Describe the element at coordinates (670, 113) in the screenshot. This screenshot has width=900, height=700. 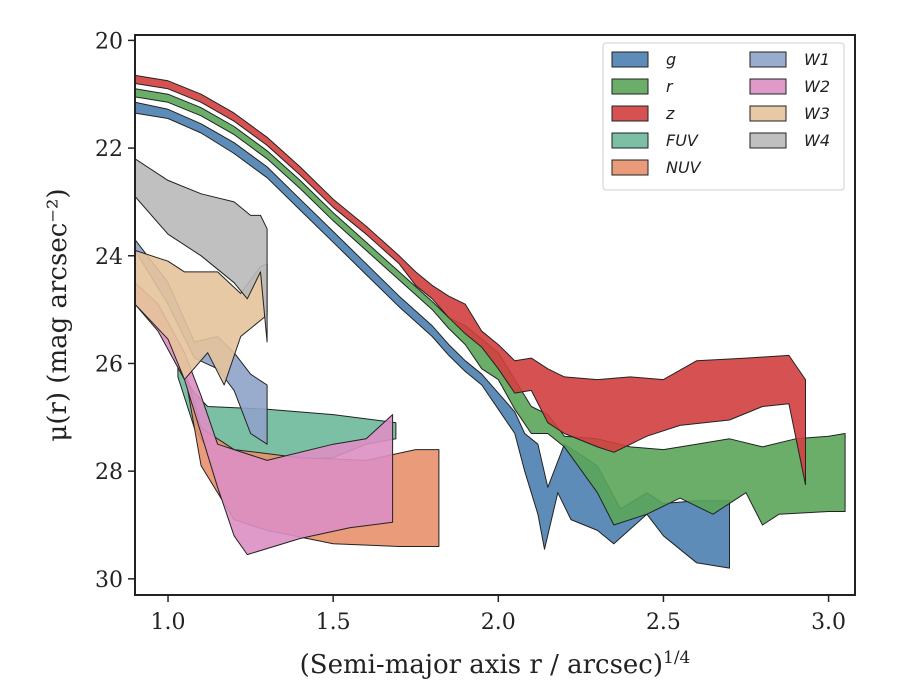
I see `legend-label-z: z` at that location.